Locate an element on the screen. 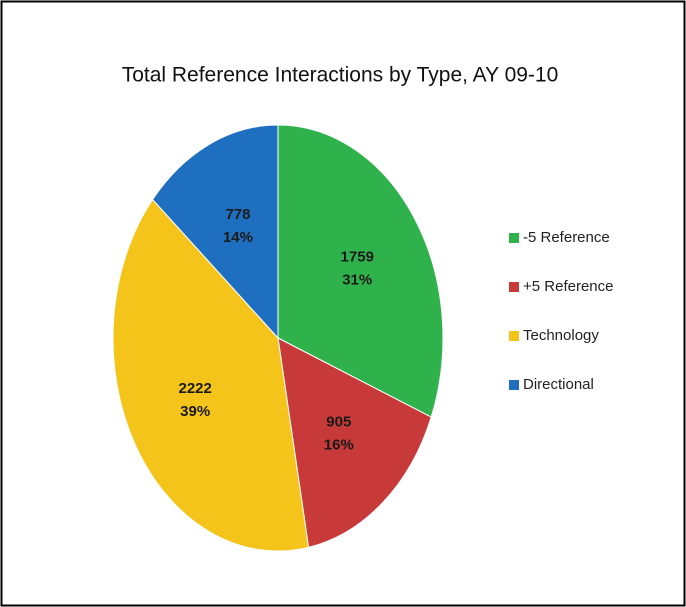 The width and height of the screenshot is (686, 607). legend-label: +5 Reference is located at coordinates (568, 286).